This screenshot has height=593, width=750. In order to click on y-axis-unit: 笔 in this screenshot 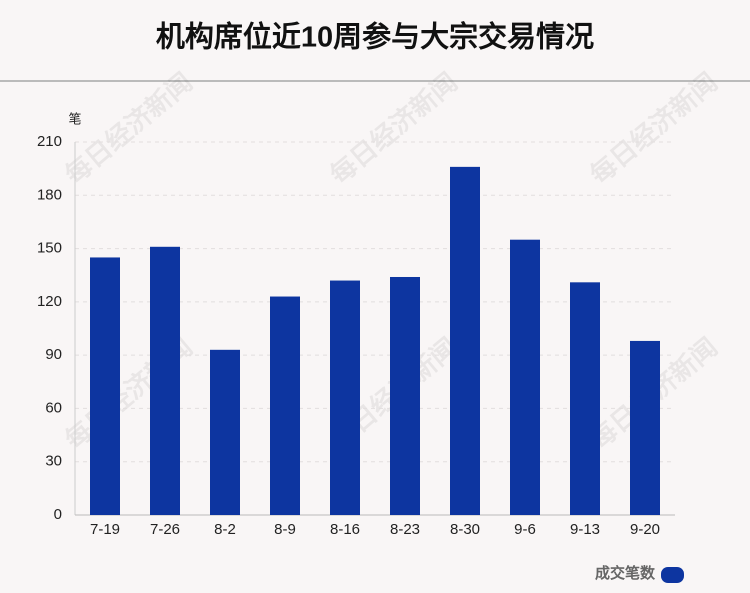, I will do `click(74, 118)`.